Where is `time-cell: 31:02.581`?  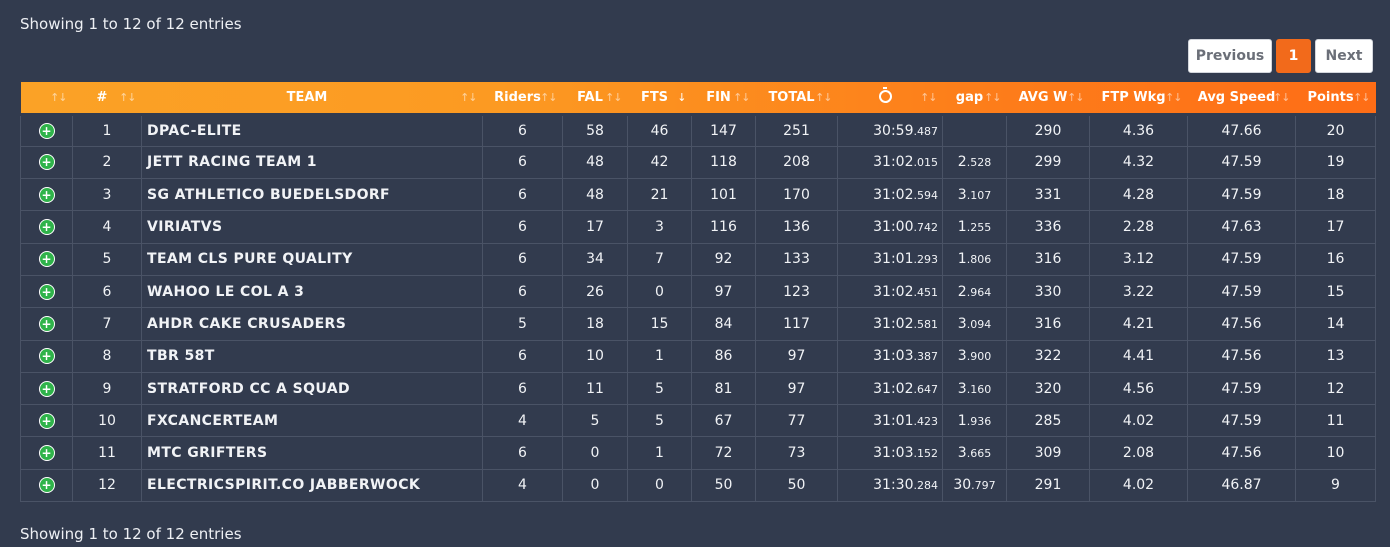
time-cell: 31:02.581 is located at coordinates (890, 324).